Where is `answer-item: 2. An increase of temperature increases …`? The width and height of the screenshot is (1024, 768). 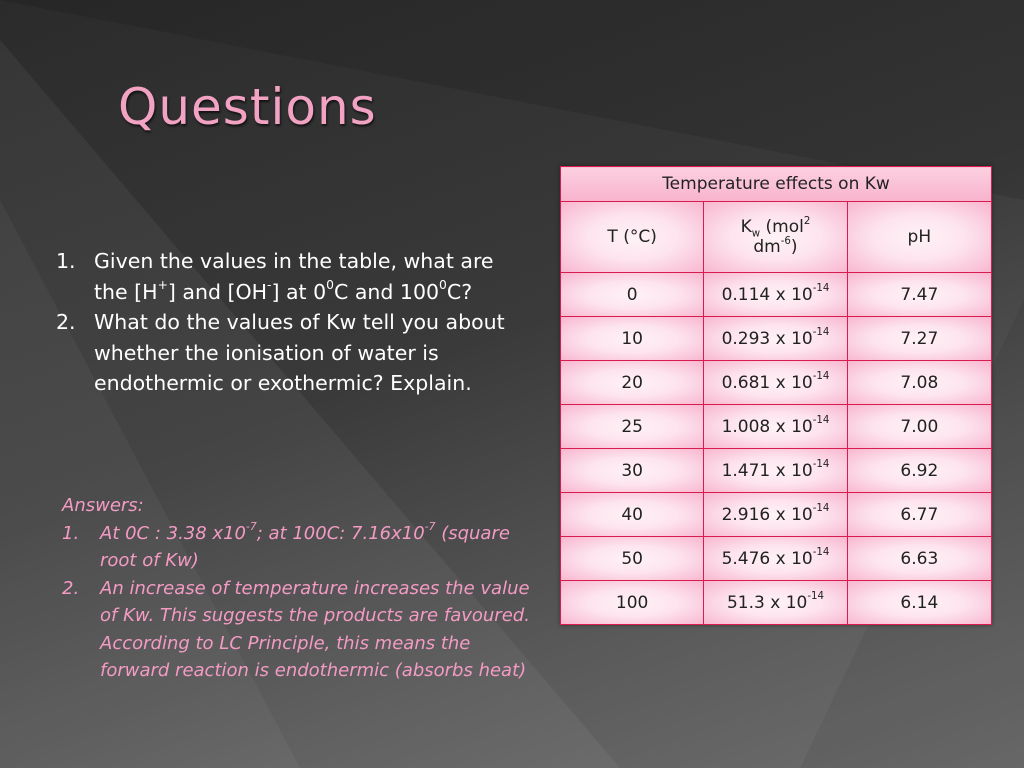 answer-item: 2. An increase of temperature increases … is located at coordinates (302, 630).